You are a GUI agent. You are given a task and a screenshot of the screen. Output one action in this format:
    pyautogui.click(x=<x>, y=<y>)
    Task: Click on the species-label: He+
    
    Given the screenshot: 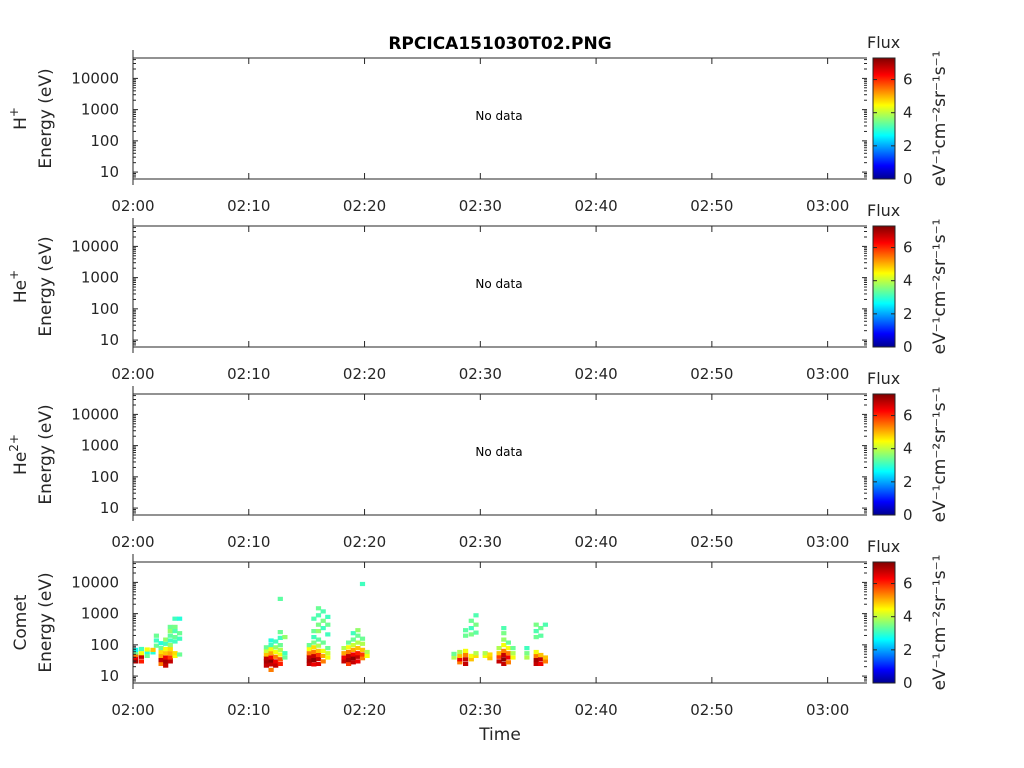 What is the action you would take?
    pyautogui.click(x=19, y=286)
    